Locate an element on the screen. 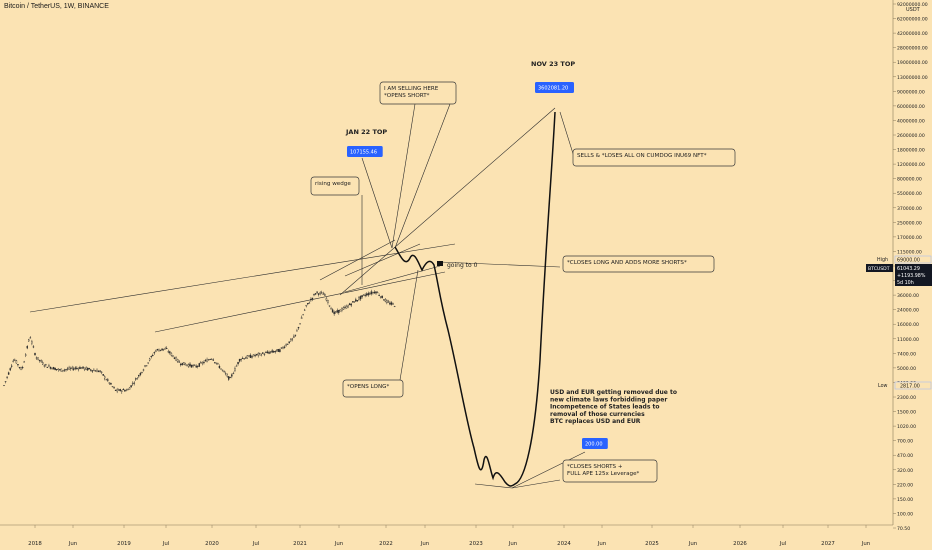 Image resolution: width=932 pixels, height=550 pixels. wedge-upper-trendline is located at coordinates (242, 278).